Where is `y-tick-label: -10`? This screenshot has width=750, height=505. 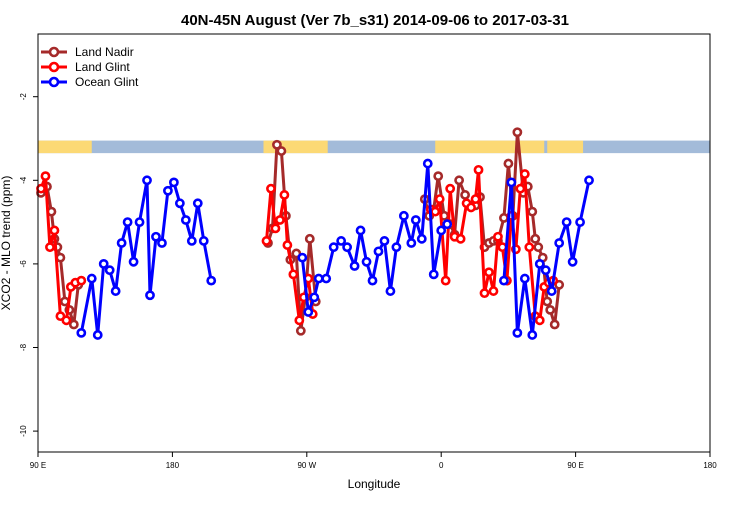 y-tick-label: -10 is located at coordinates (23, 431).